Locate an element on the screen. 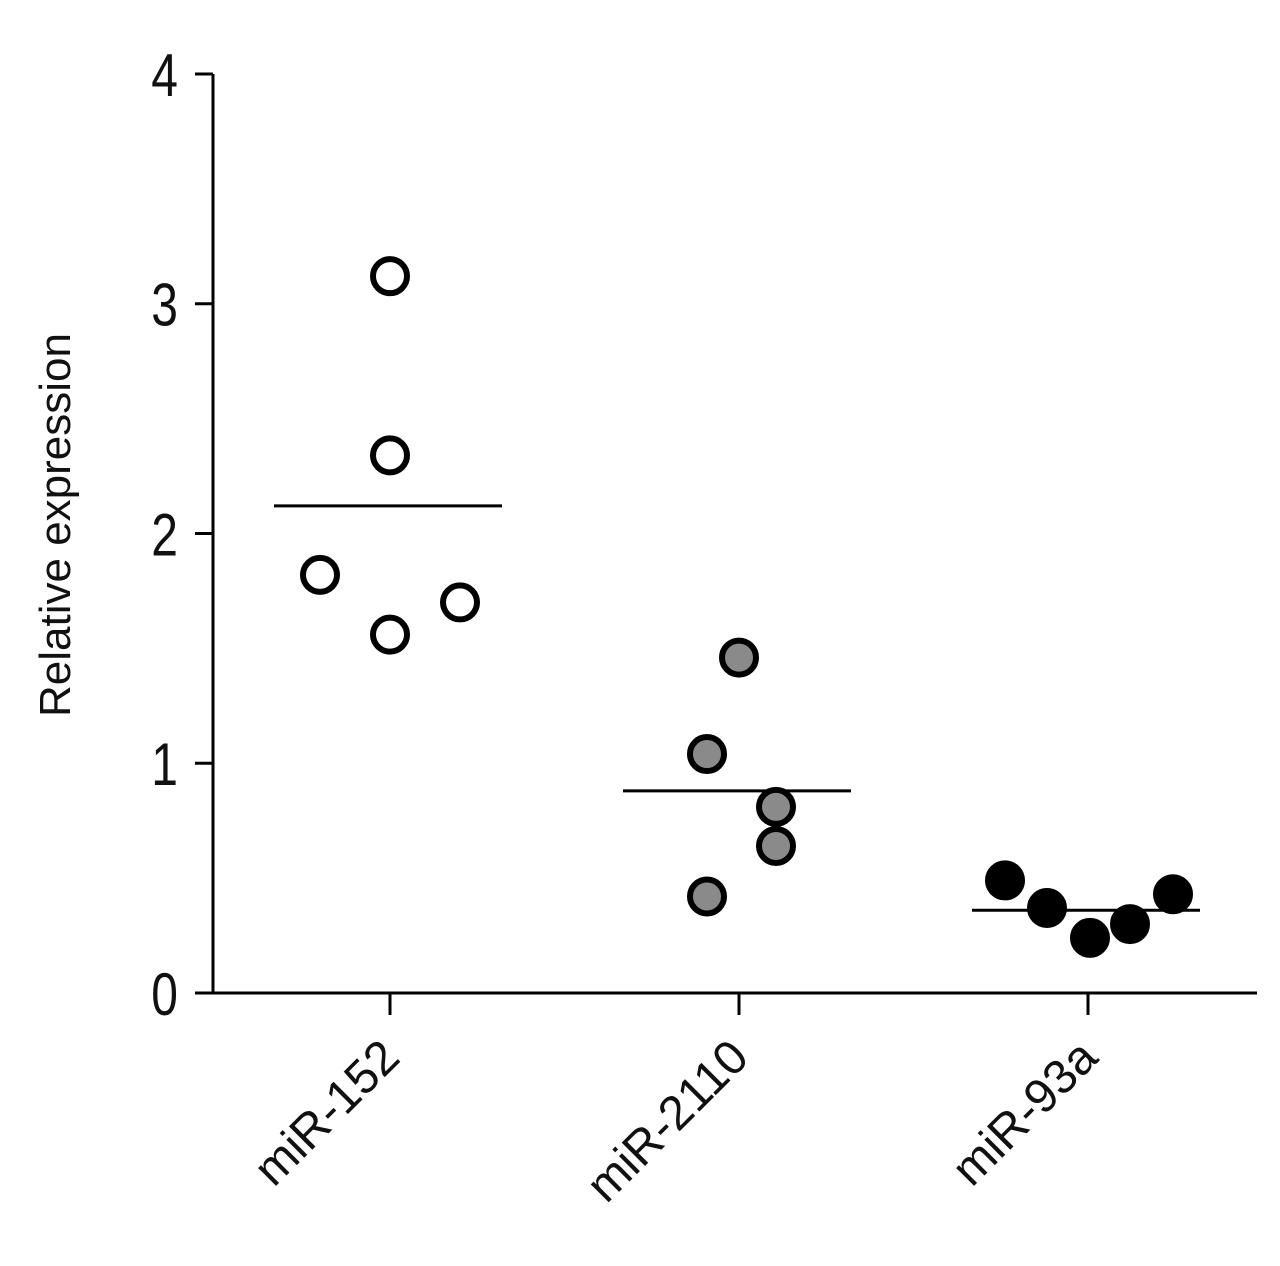 Image resolution: width=1280 pixels, height=1266 pixels. y-tick-label: 0 is located at coordinates (164, 994).